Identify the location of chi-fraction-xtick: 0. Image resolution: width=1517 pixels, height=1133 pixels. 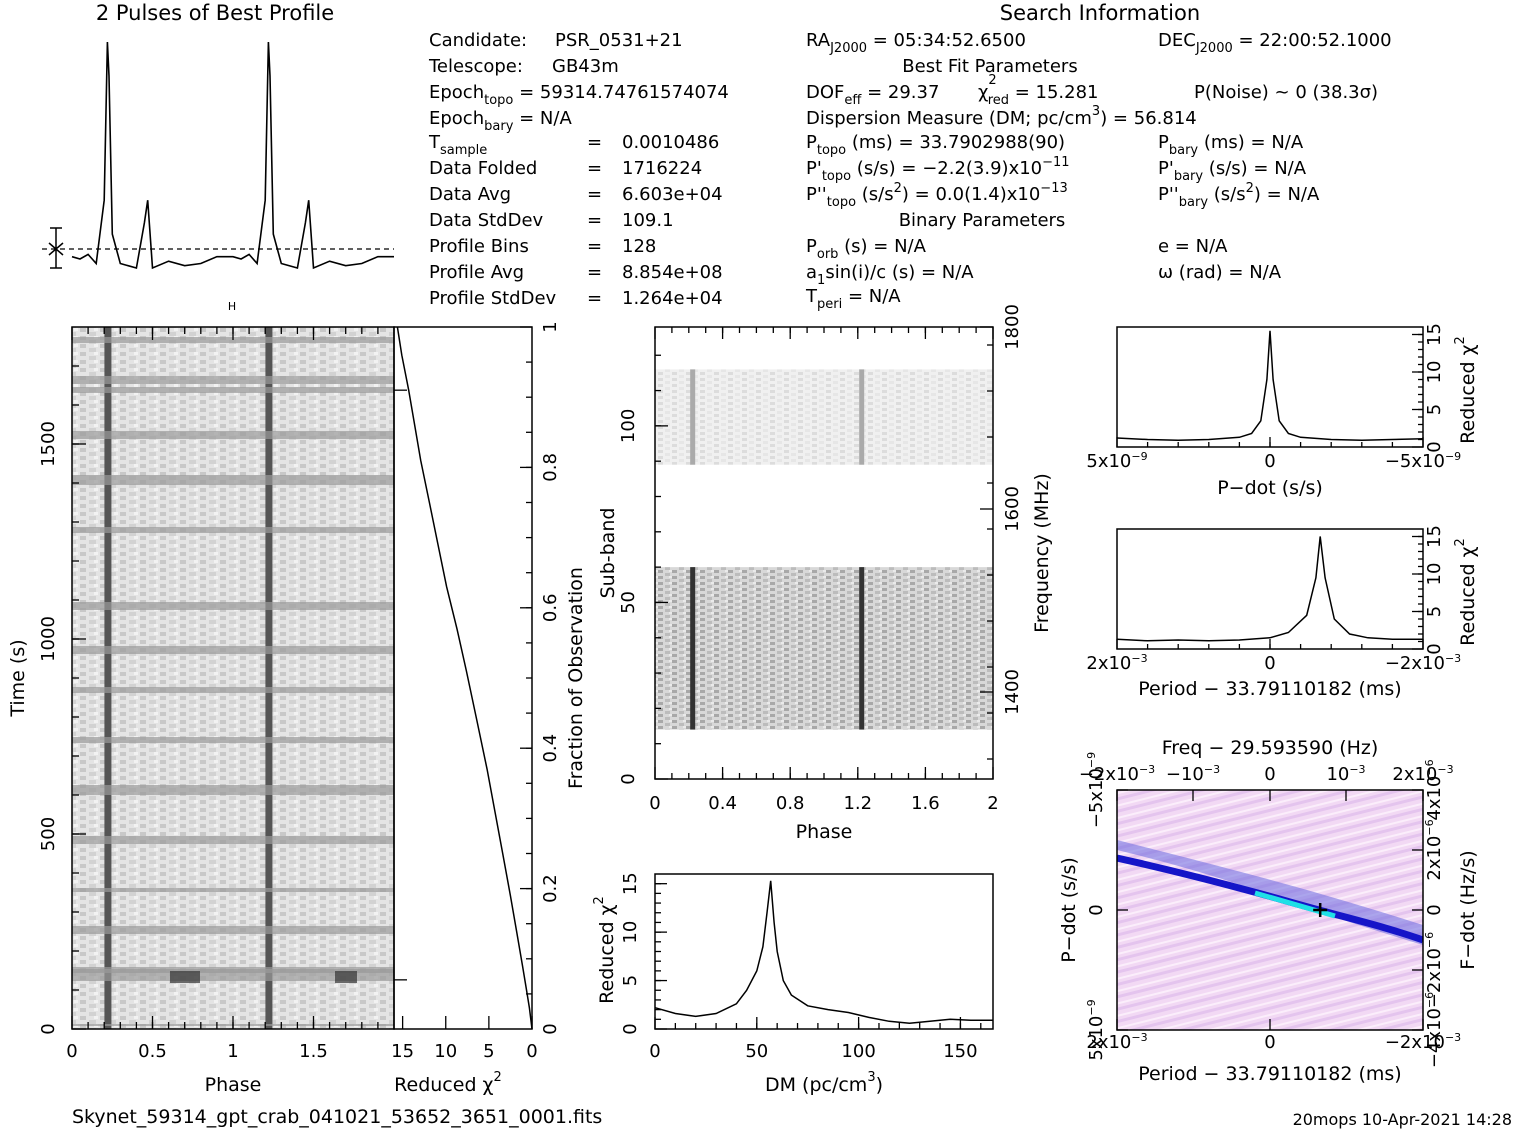
(531, 1051).